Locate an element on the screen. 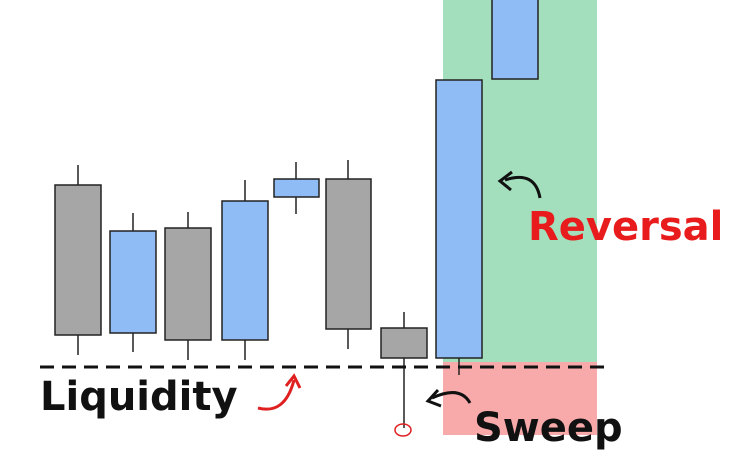 The height and width of the screenshot is (475, 745). liquidity-label: Liquidity is located at coordinates (139, 397).